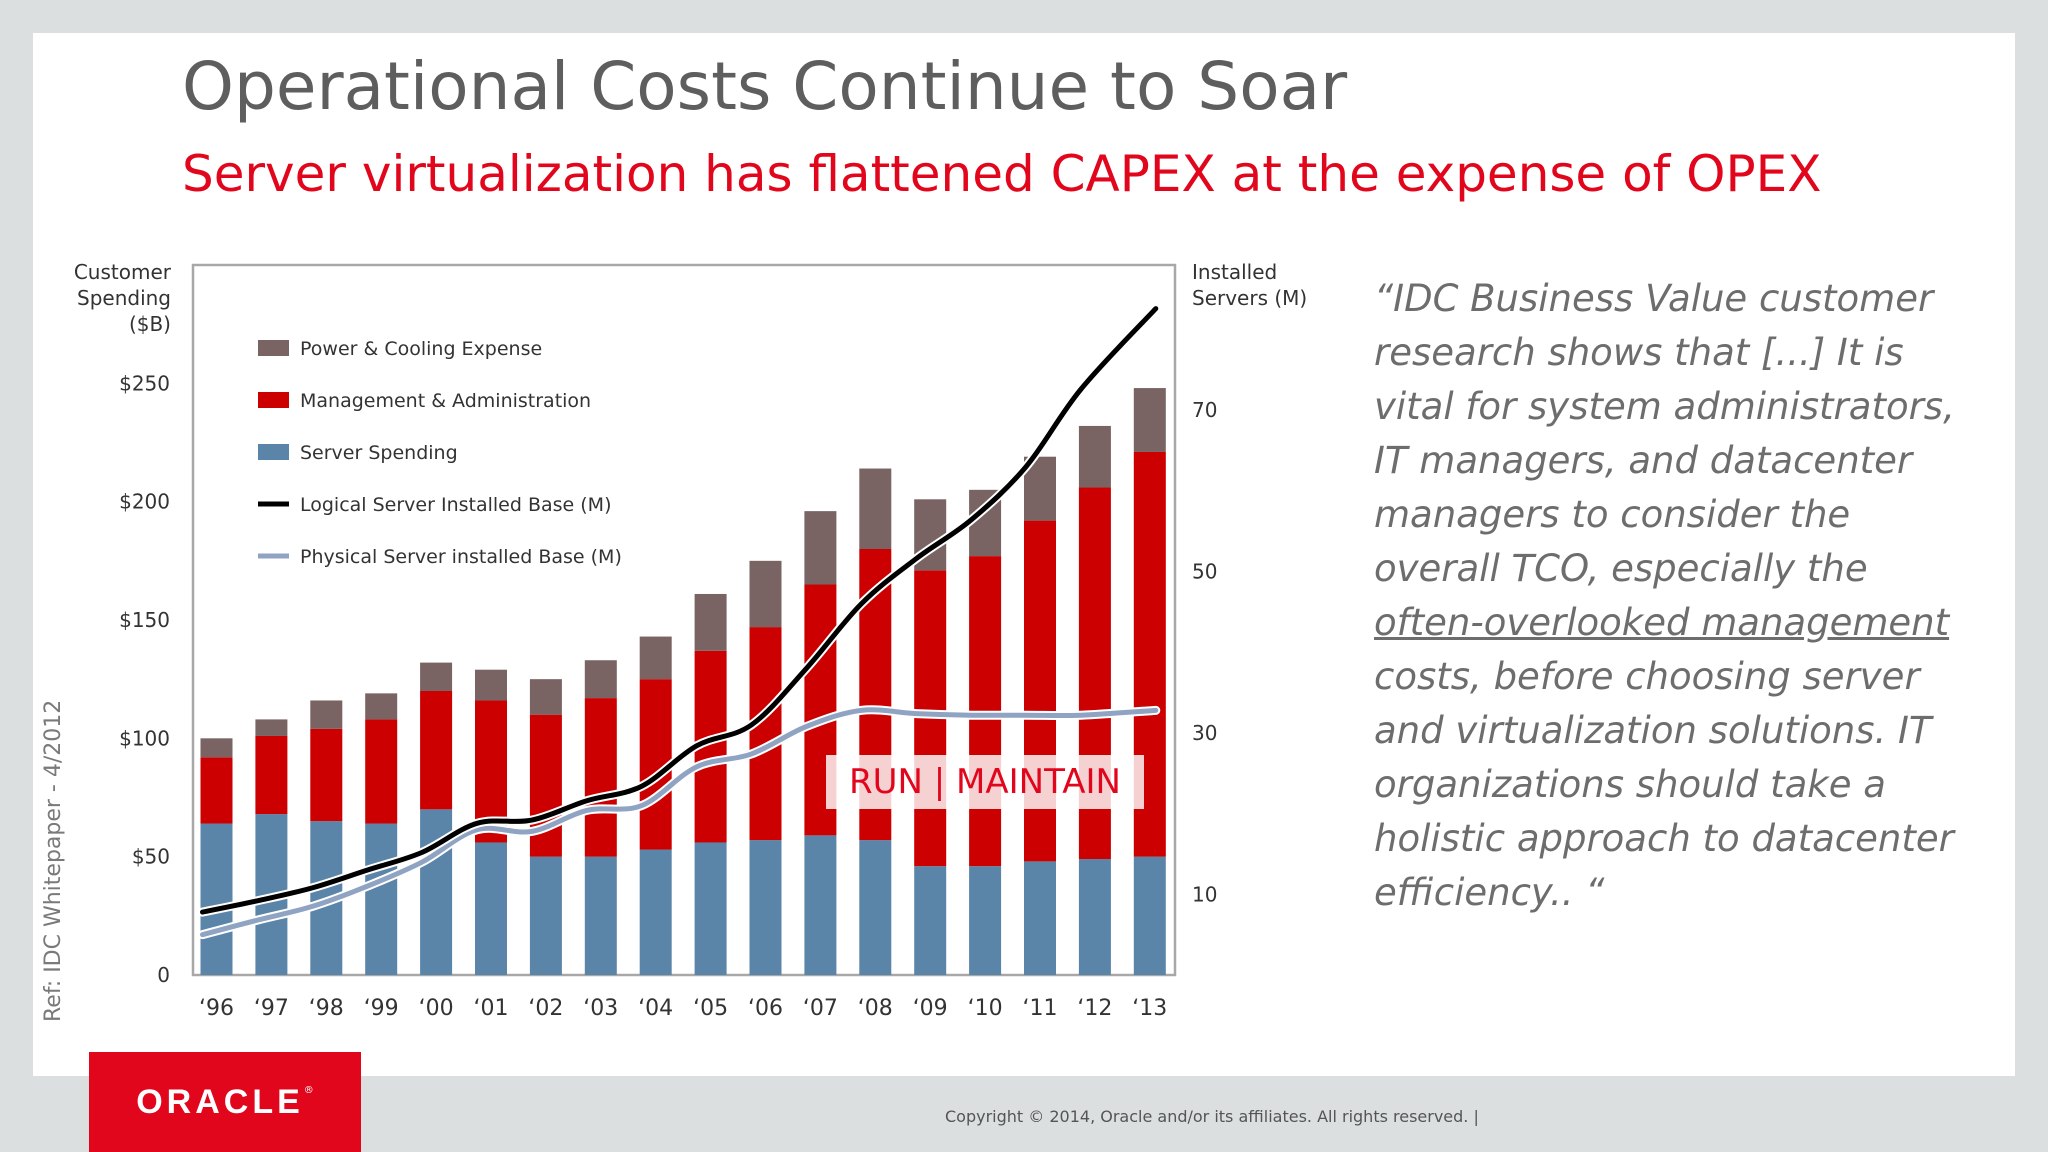 The width and height of the screenshot is (2048, 1152). Describe the element at coordinates (326, 1008) in the screenshot. I see `x-tick-label: ‘98` at that location.